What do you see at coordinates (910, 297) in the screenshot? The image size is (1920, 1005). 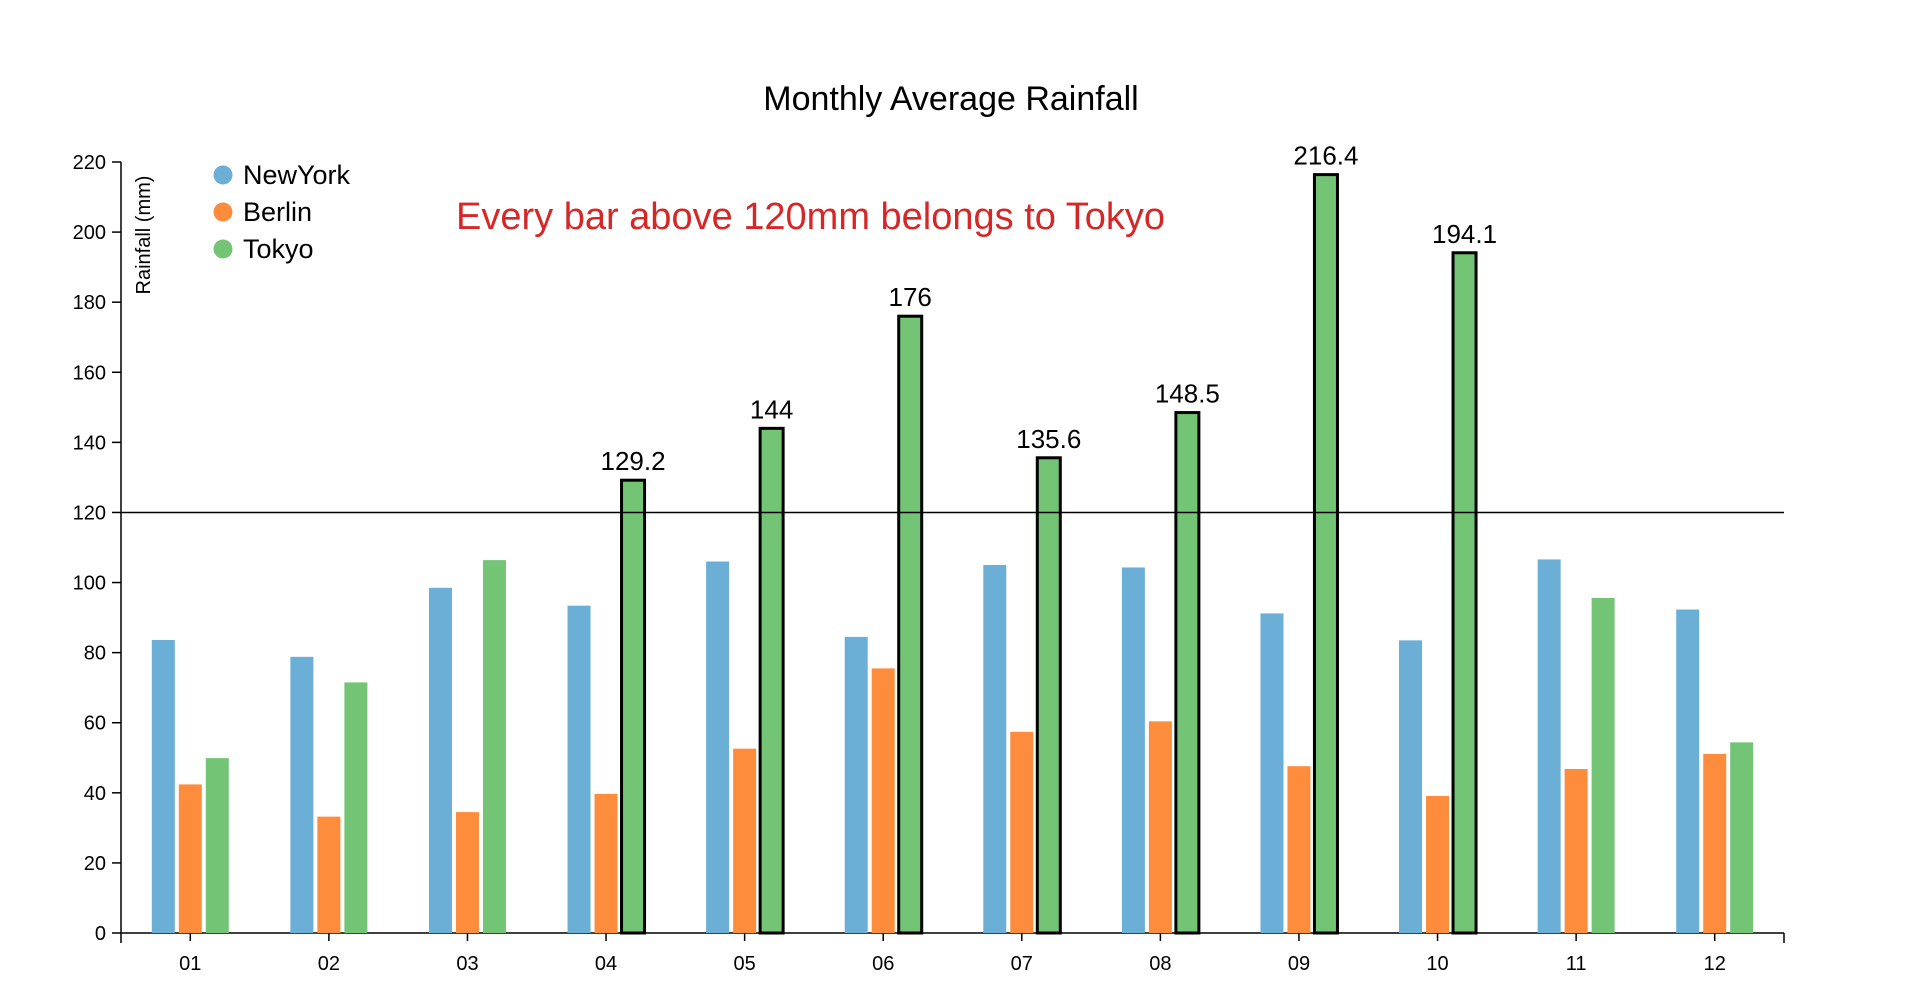 I see `data-label-06: 176` at bounding box center [910, 297].